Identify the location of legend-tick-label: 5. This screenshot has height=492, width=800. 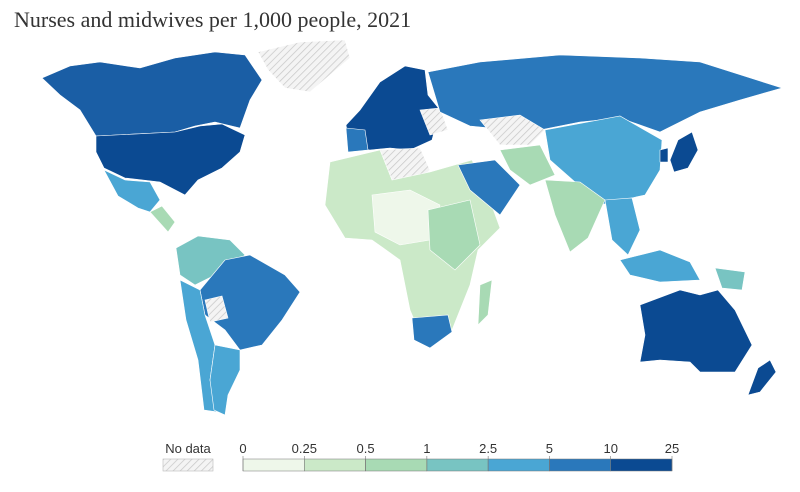
(549, 448).